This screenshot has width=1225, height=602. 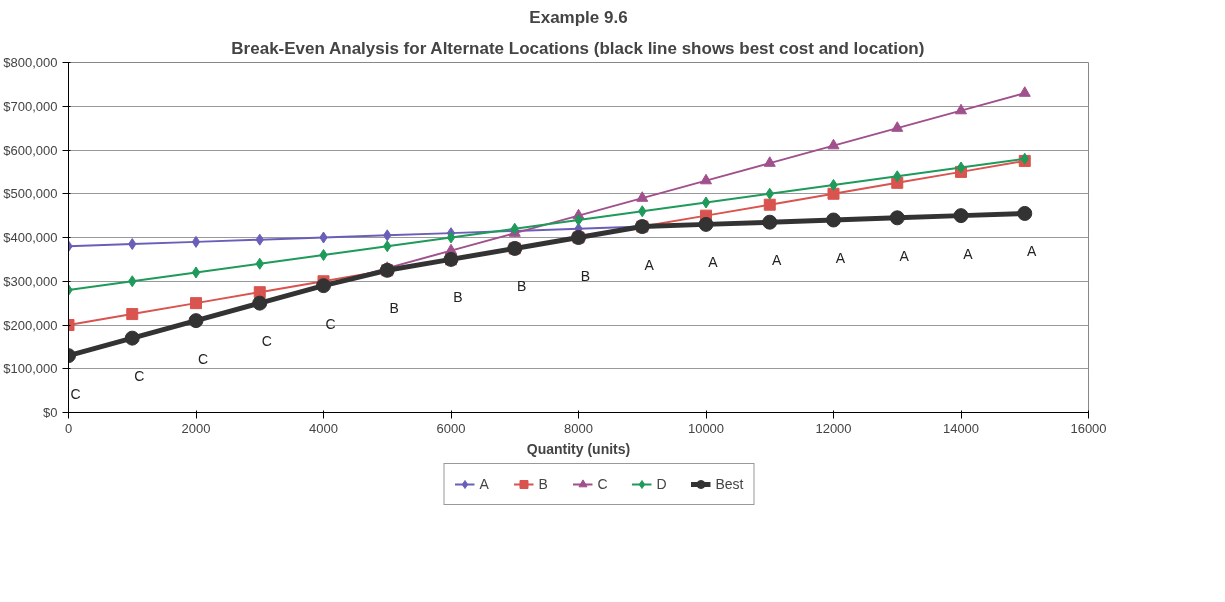 What do you see at coordinates (578, 428) in the screenshot?
I see `x-tick-label: 8000` at bounding box center [578, 428].